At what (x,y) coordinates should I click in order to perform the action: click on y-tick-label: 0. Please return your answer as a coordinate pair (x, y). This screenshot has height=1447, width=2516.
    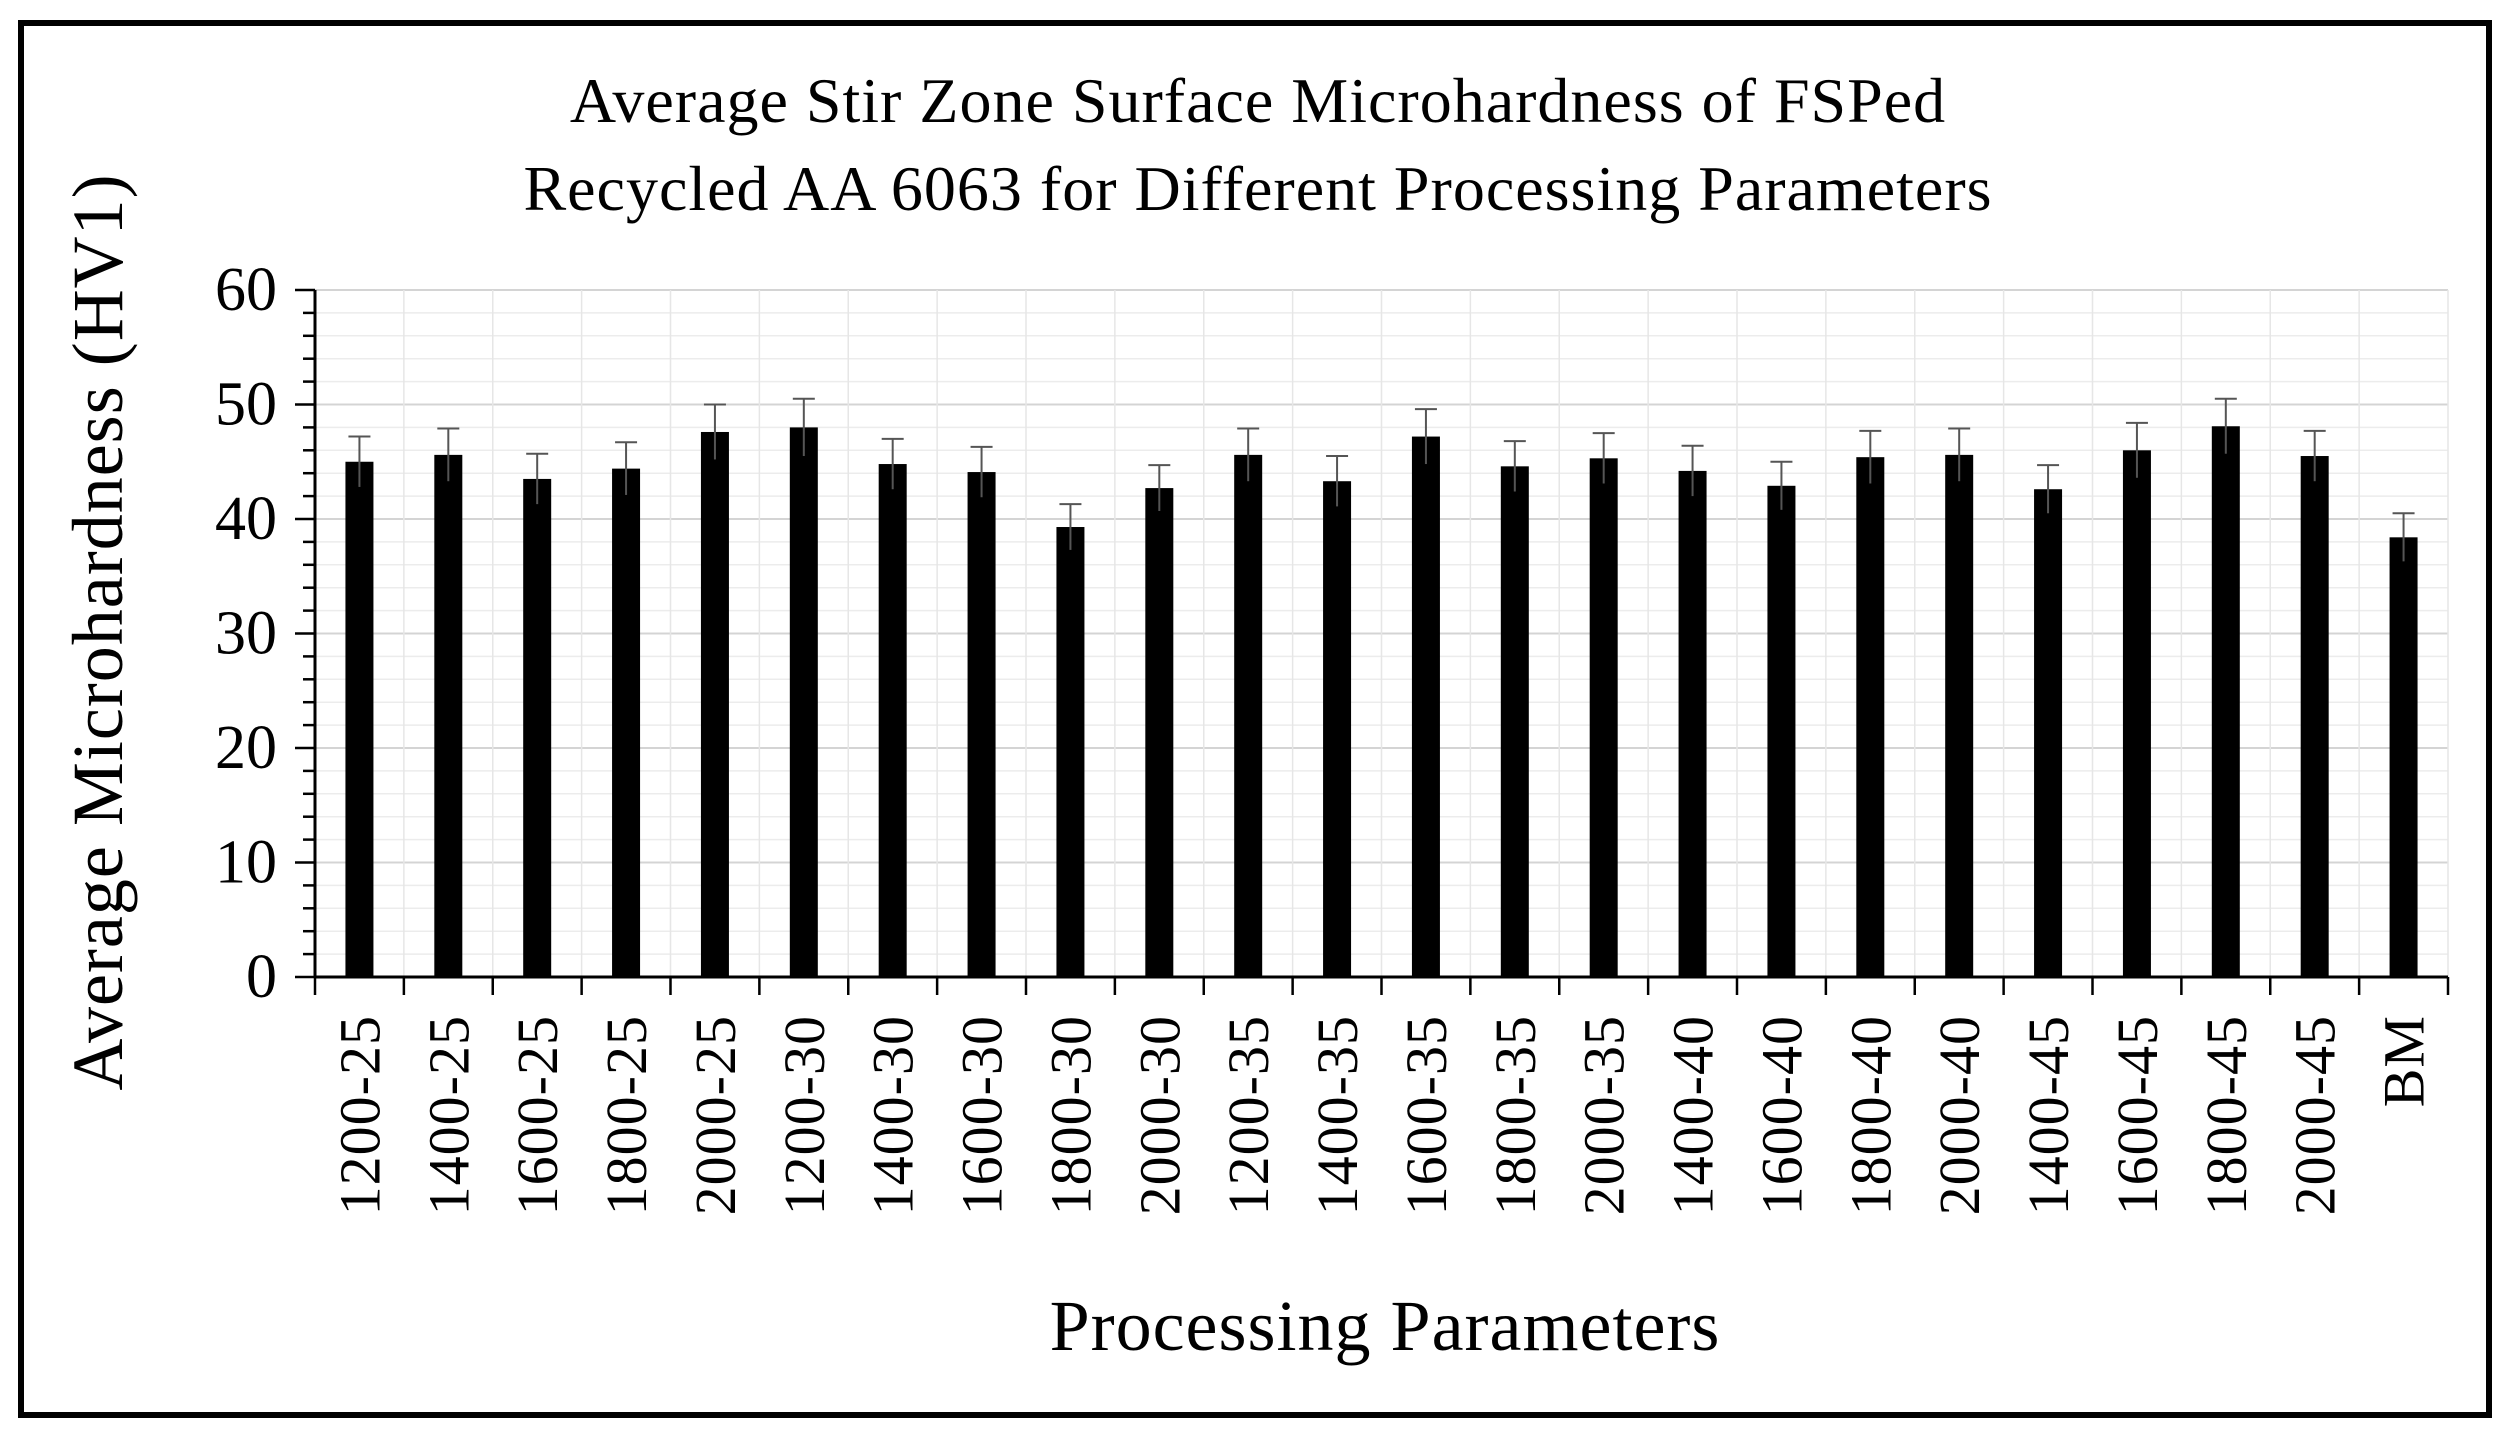
    Looking at the image, I should click on (261, 977).